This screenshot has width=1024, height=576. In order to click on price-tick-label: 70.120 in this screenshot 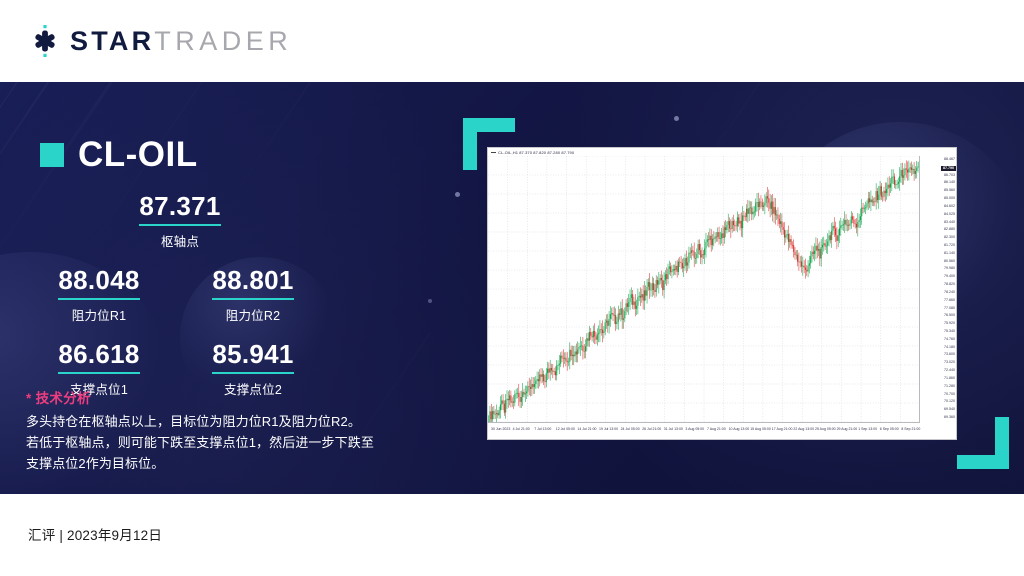, I will do `click(949, 401)`.